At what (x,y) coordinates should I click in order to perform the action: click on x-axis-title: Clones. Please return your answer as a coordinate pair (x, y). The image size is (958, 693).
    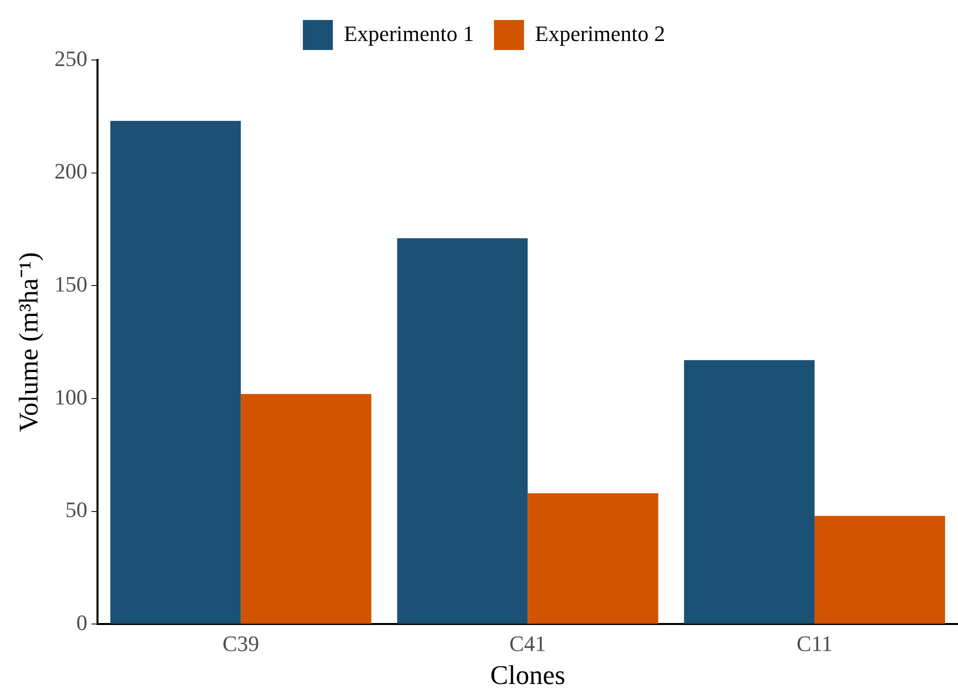
    Looking at the image, I should click on (528, 675).